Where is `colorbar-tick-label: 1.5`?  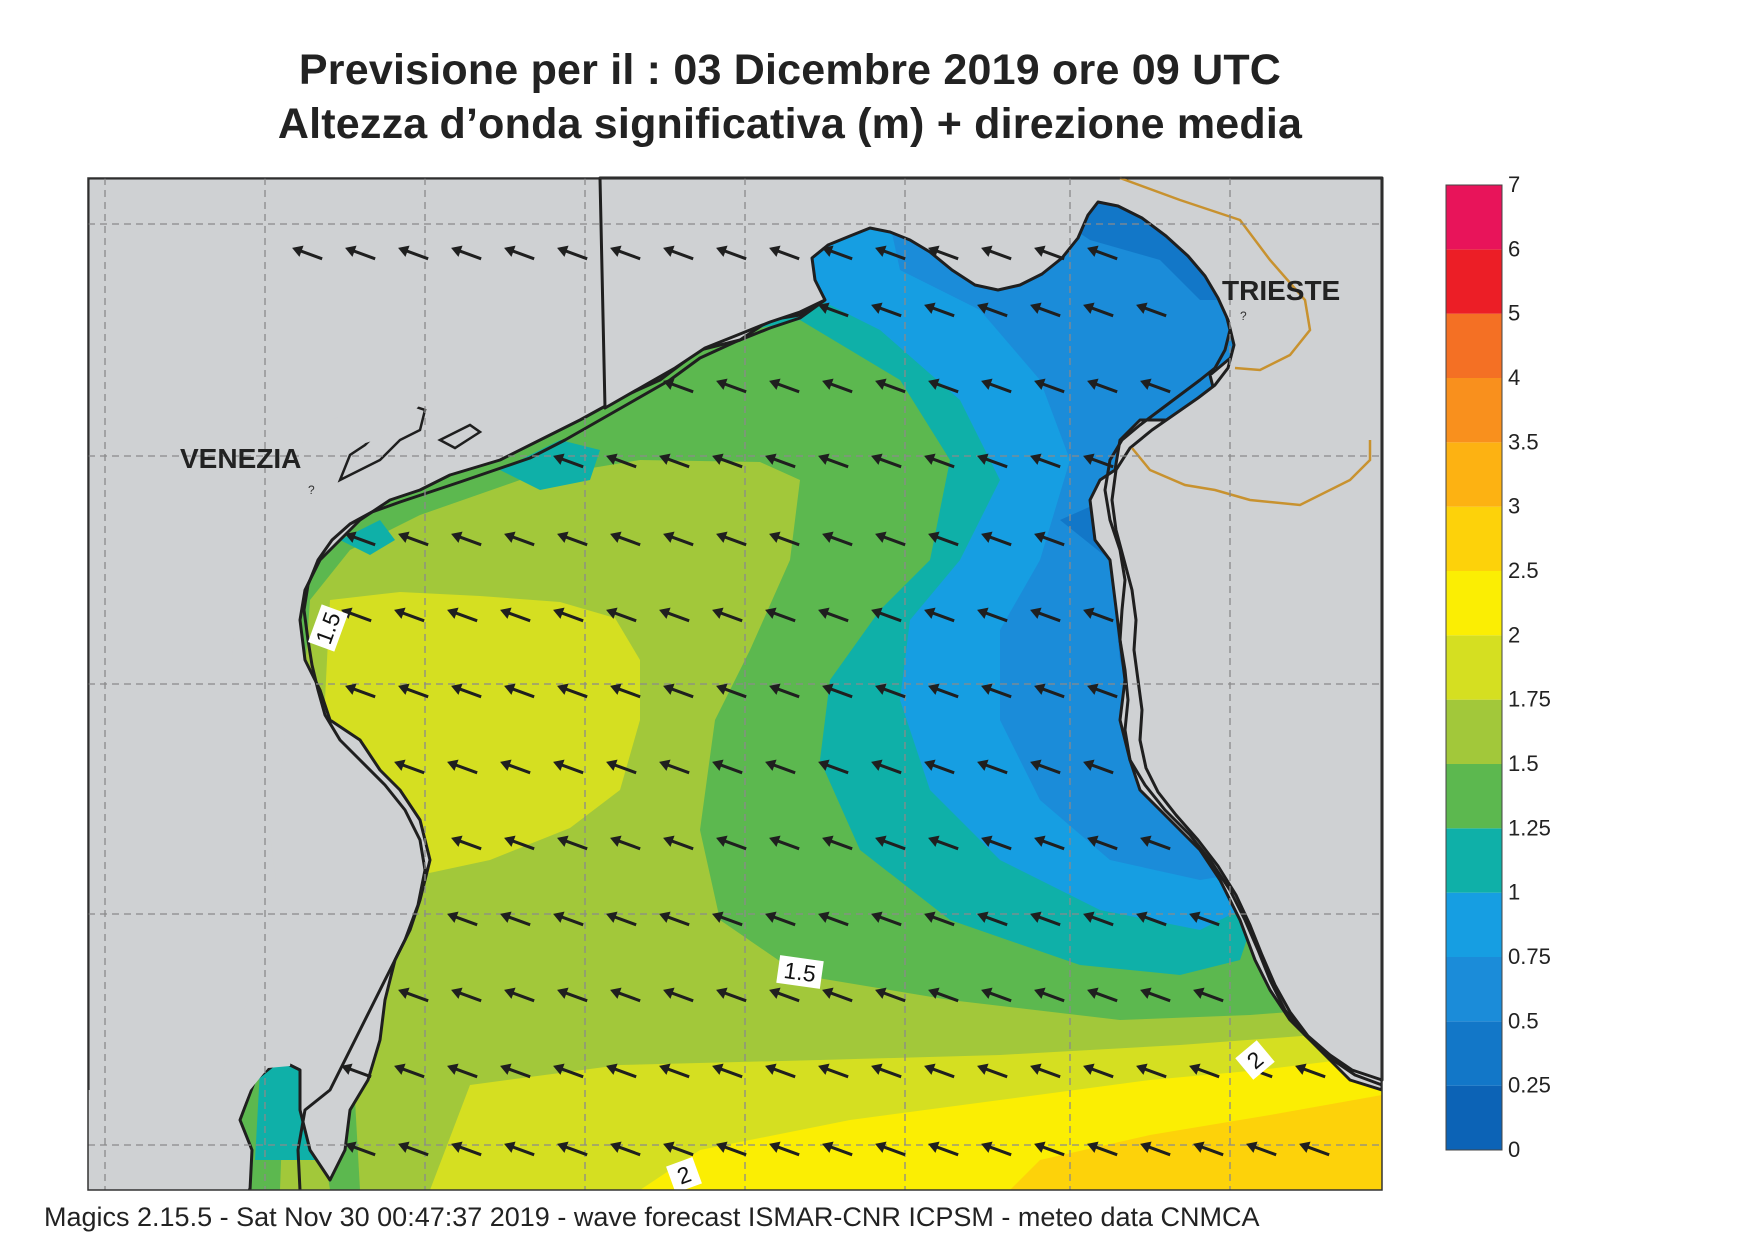 colorbar-tick-label: 1.5 is located at coordinates (1523, 763).